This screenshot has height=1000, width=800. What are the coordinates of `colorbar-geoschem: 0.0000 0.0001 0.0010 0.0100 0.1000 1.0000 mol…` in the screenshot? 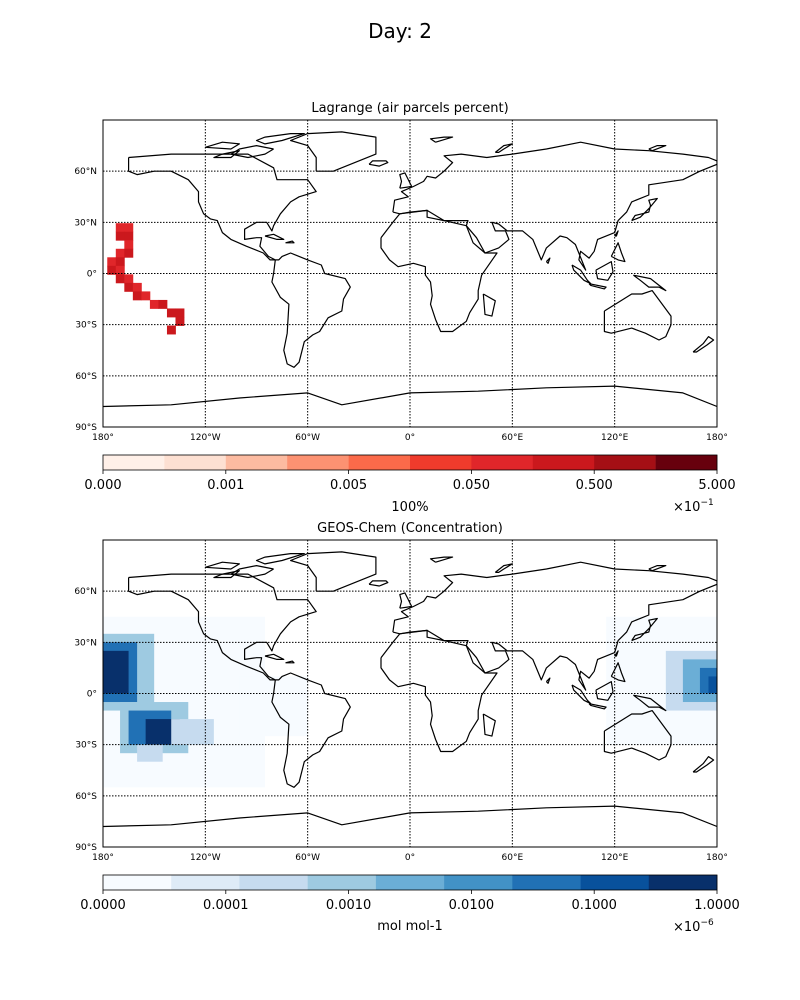 It's located at (410, 904).